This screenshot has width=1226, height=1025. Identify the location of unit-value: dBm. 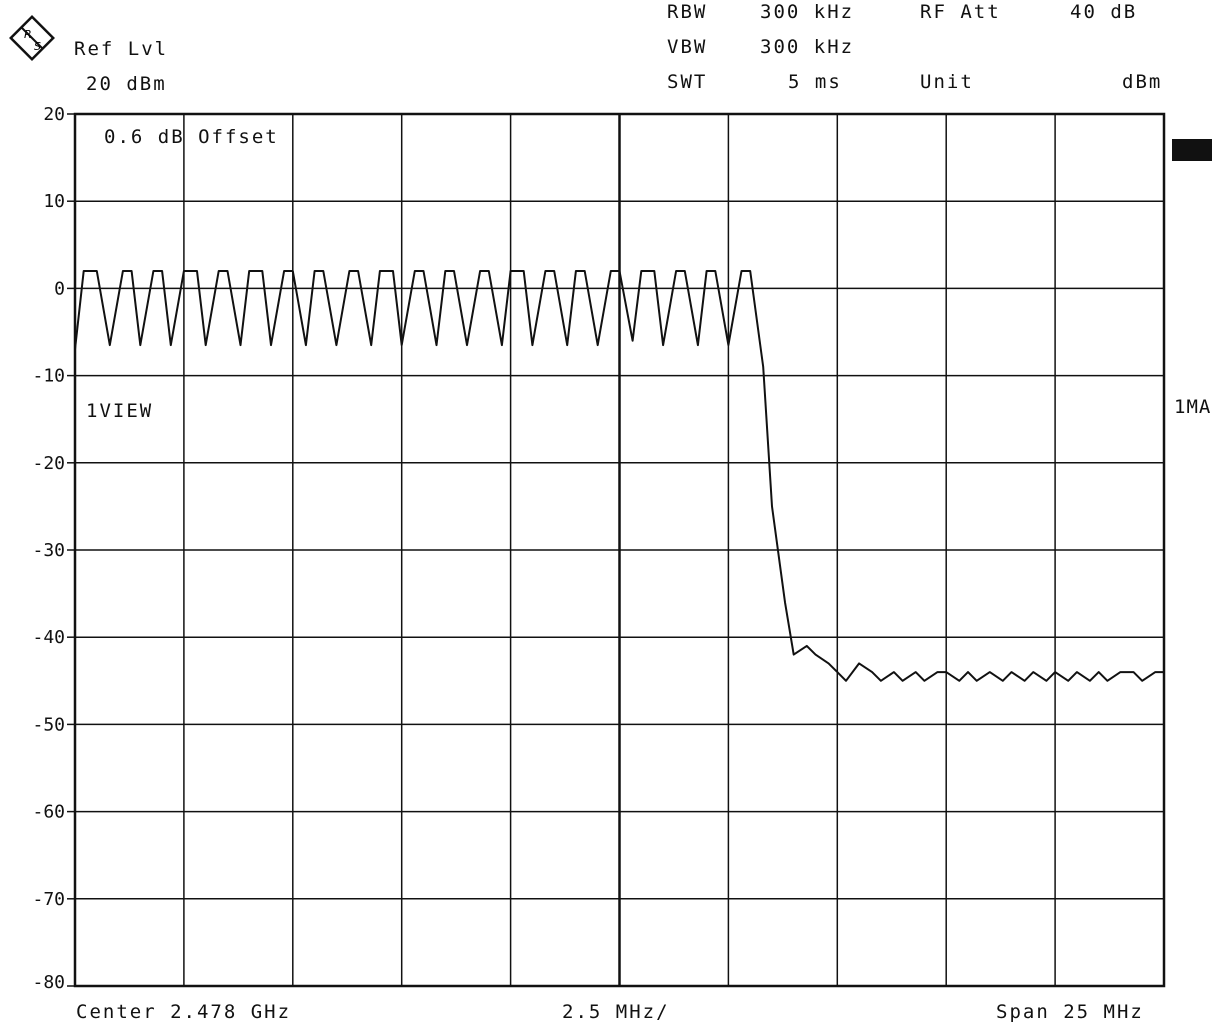
(1142, 82).